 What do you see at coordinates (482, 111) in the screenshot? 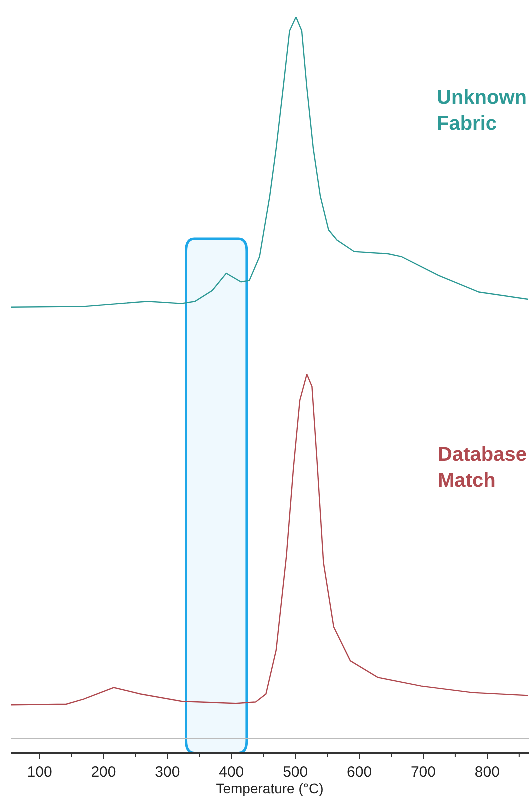
I see `text: Unknown Fabric` at bounding box center [482, 111].